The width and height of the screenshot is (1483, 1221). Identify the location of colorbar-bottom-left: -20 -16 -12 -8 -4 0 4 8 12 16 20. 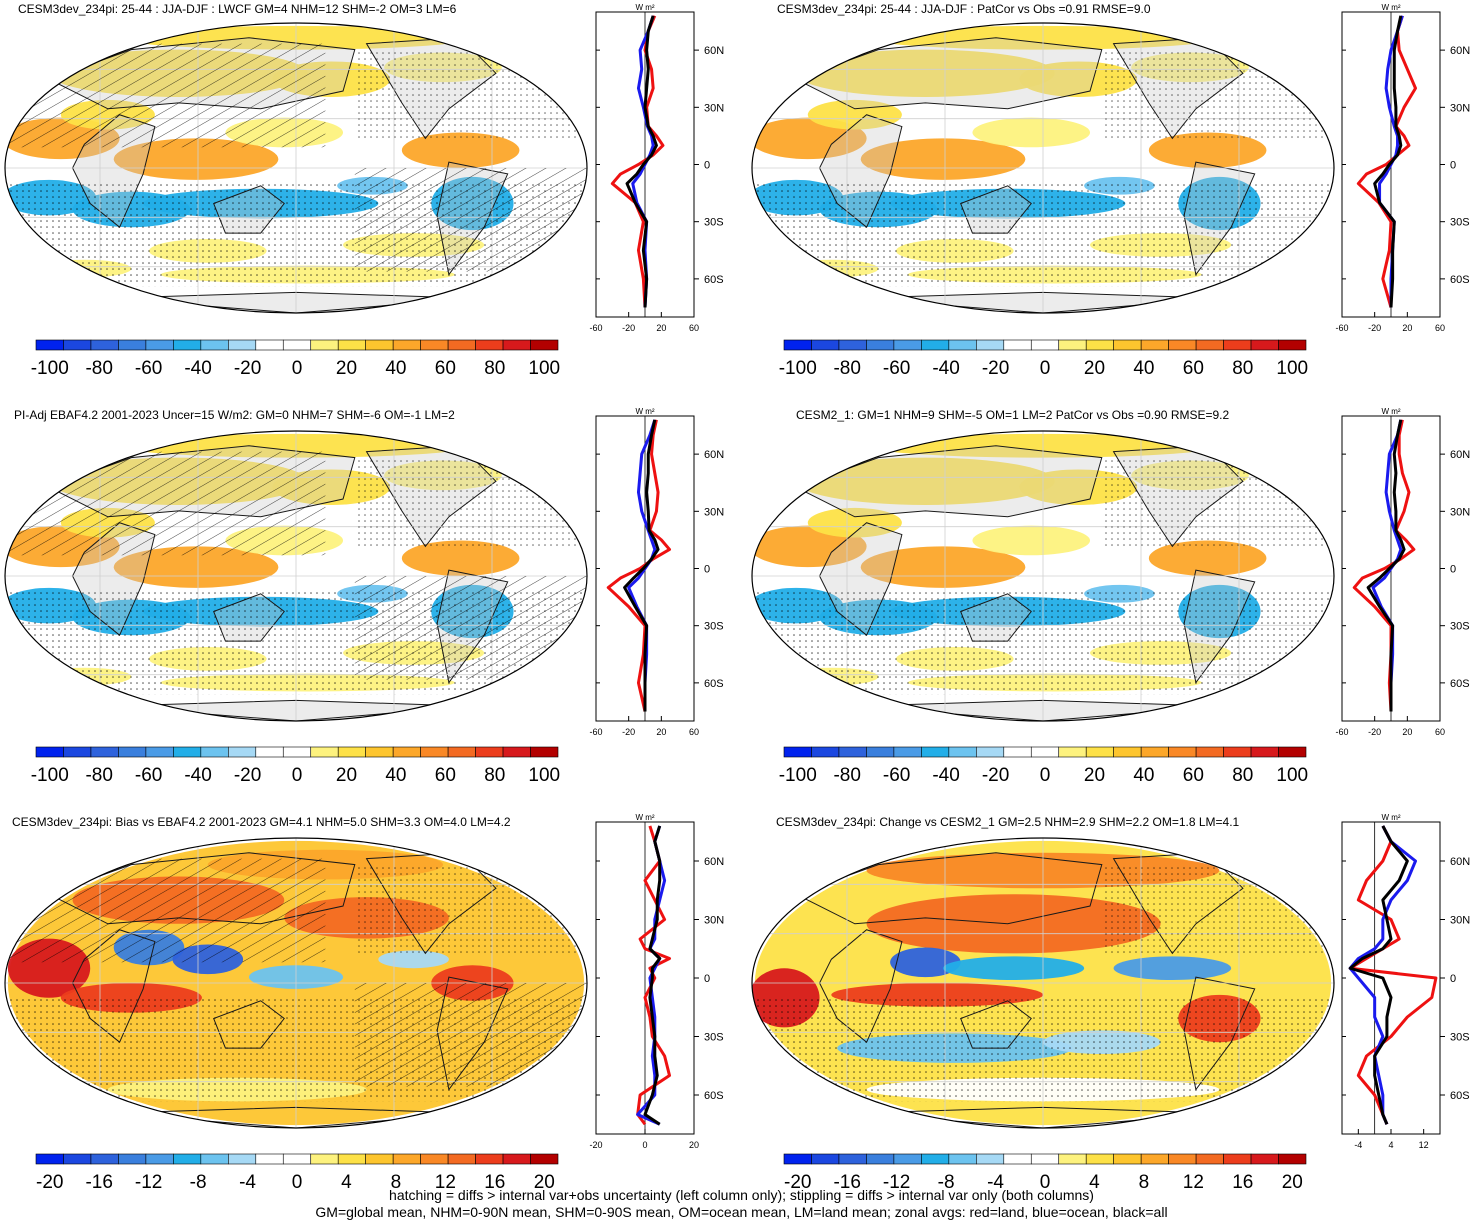
(297, 1173).